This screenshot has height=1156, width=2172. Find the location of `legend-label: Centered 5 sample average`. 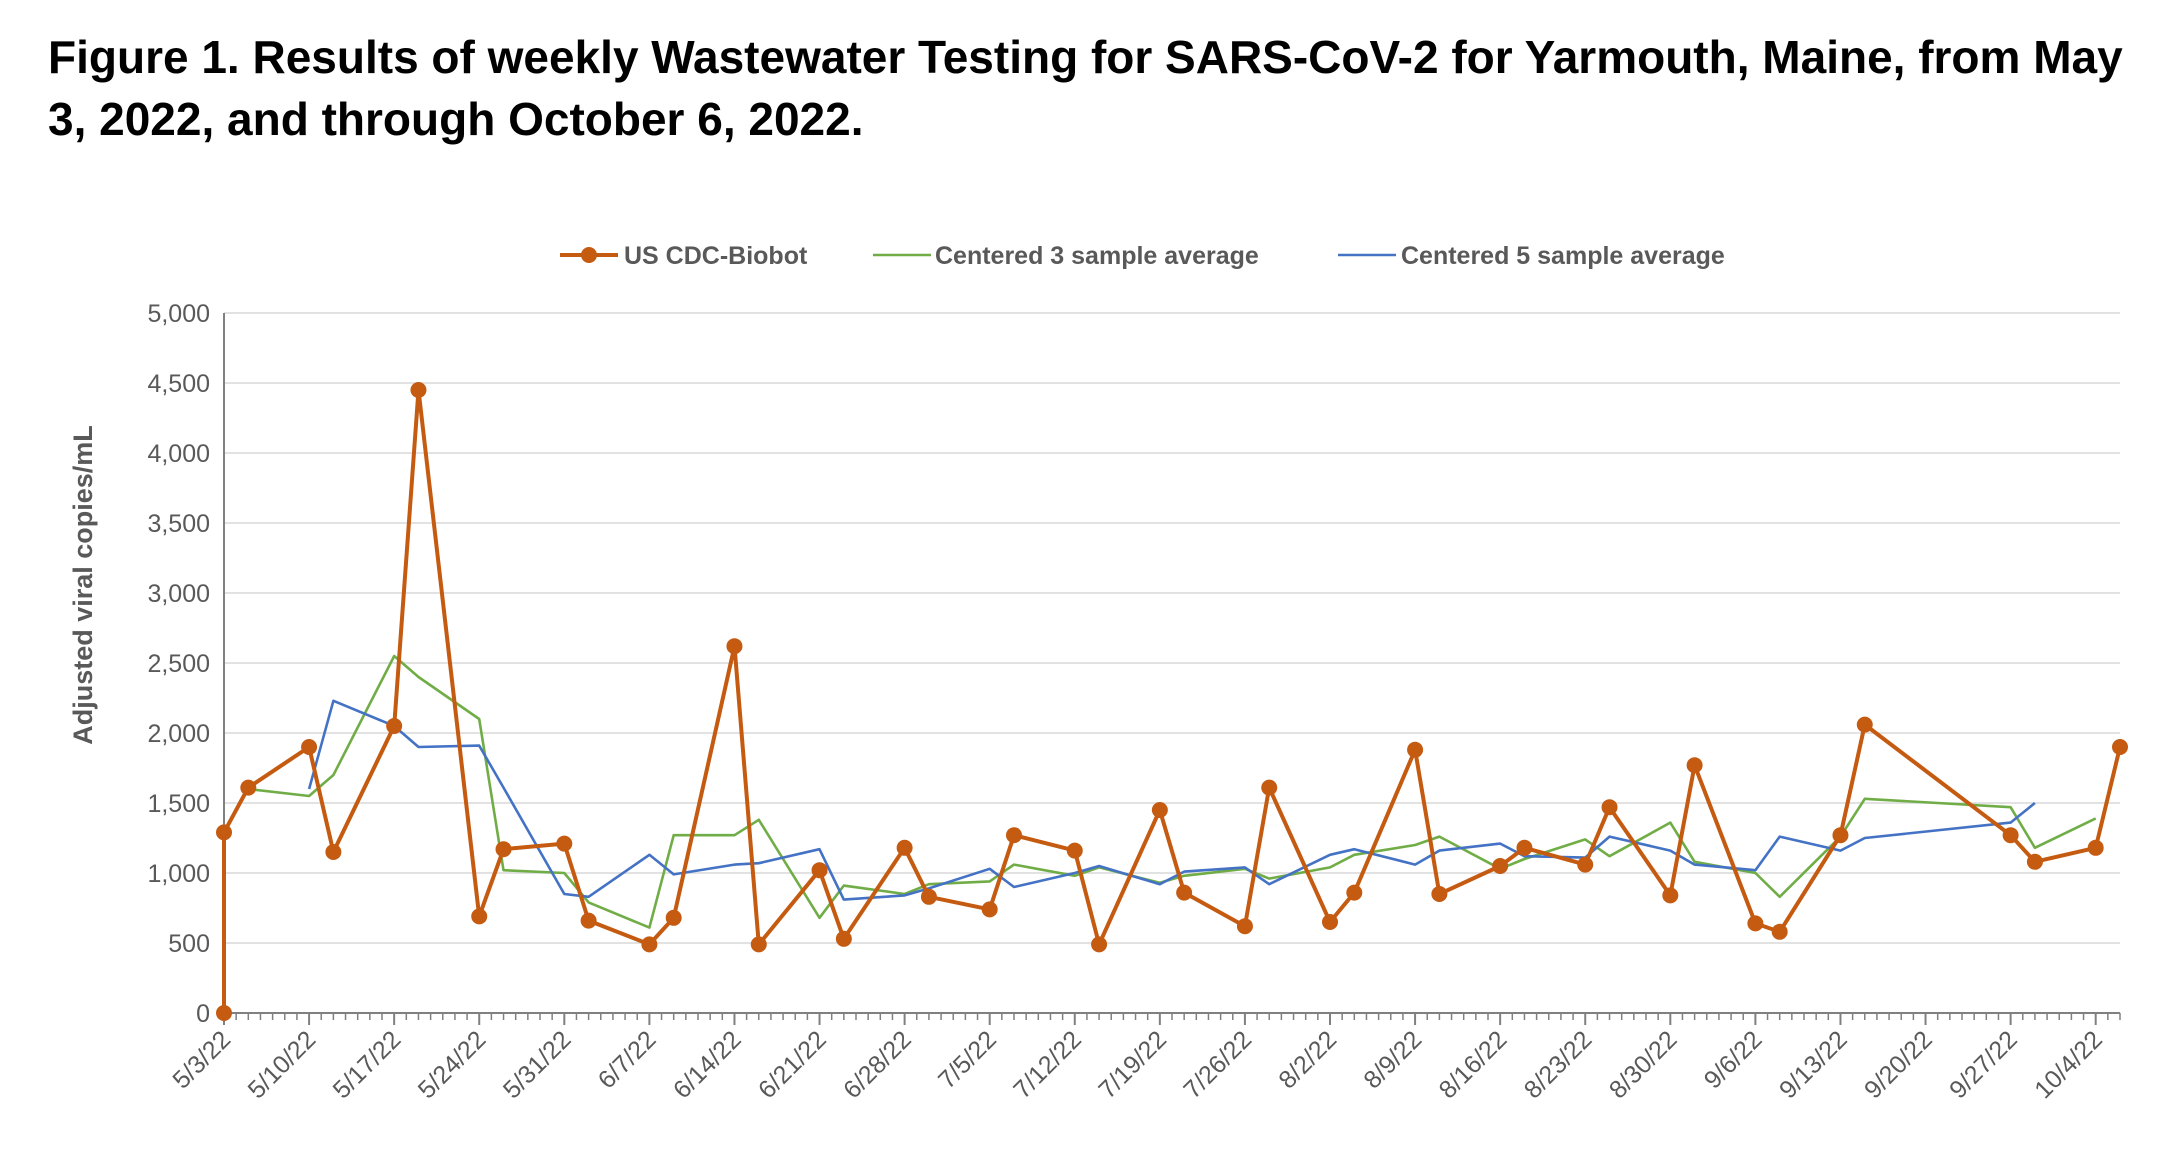

legend-label: Centered 5 sample average is located at coordinates (1563, 256).